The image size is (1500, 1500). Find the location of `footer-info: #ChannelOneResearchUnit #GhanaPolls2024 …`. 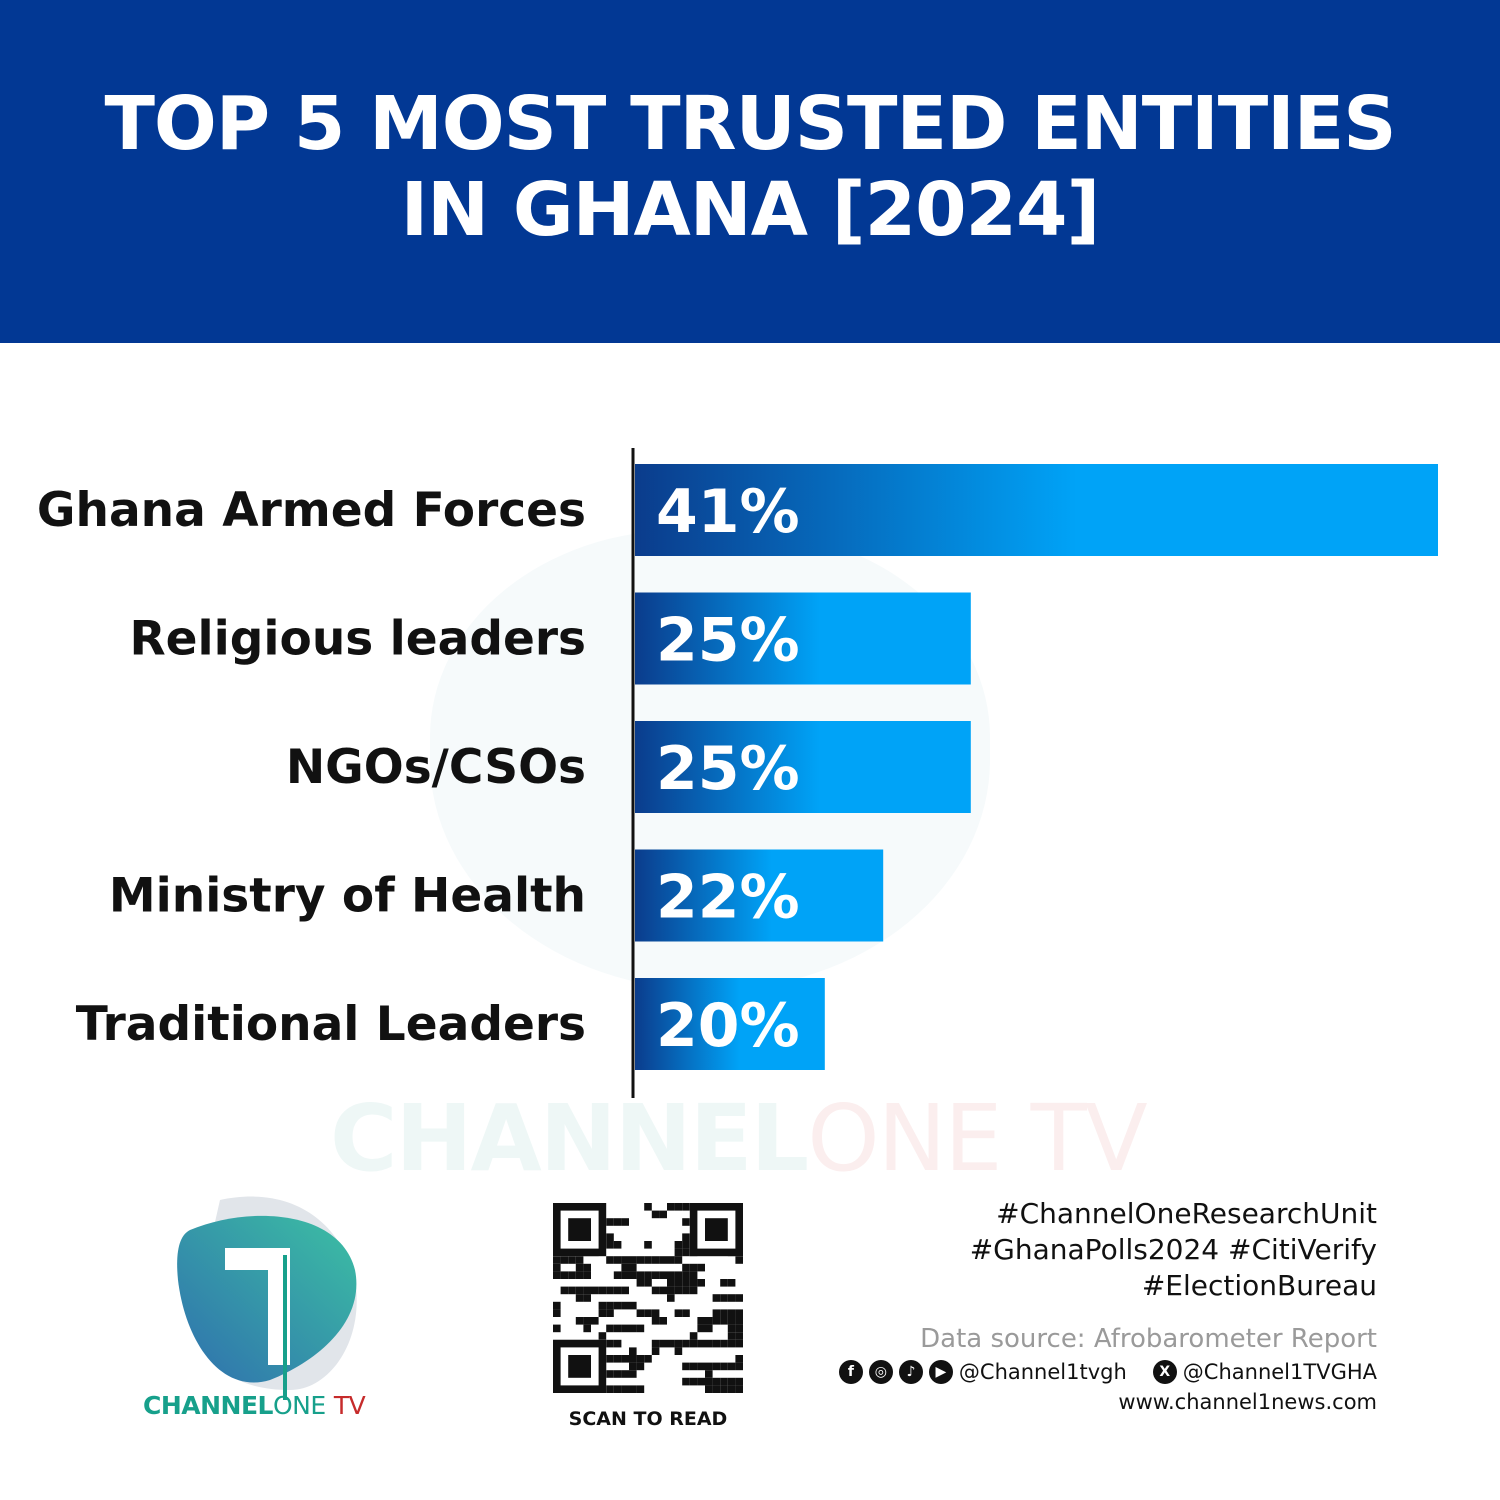

footer-info: #ChannelOneResearchUnit #GhanaPolls2024 … is located at coordinates (1107, 1305).